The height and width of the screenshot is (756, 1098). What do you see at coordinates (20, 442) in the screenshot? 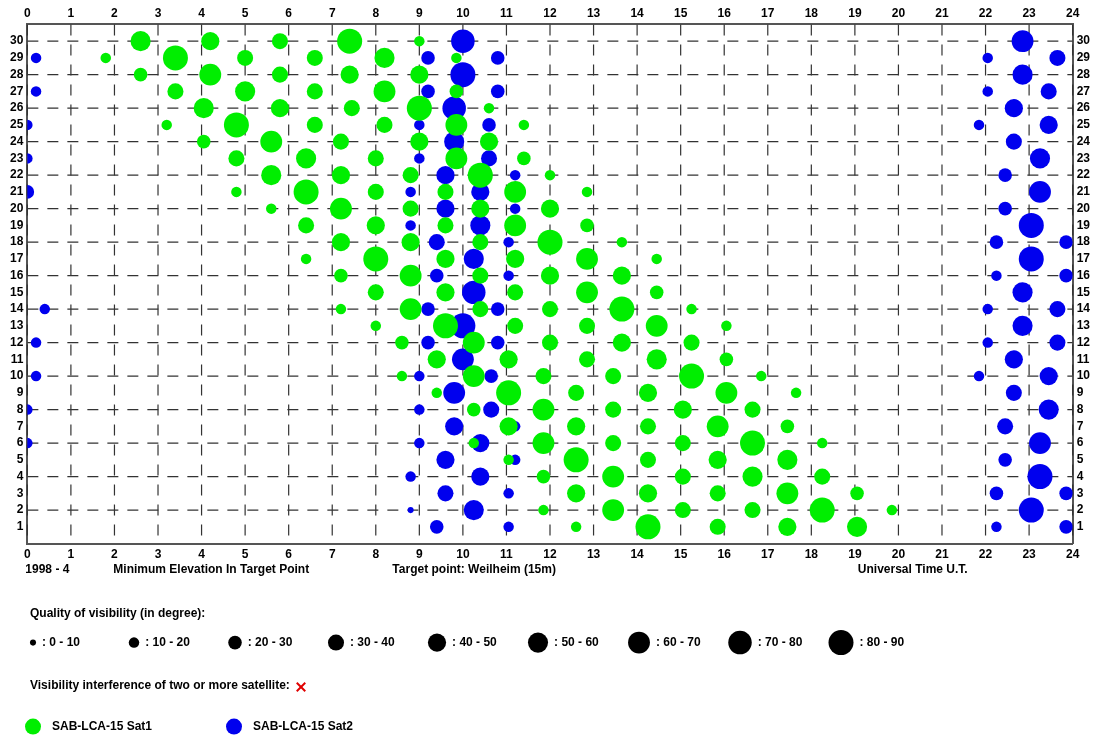
I see `y-tick-label: 6` at bounding box center [20, 442].